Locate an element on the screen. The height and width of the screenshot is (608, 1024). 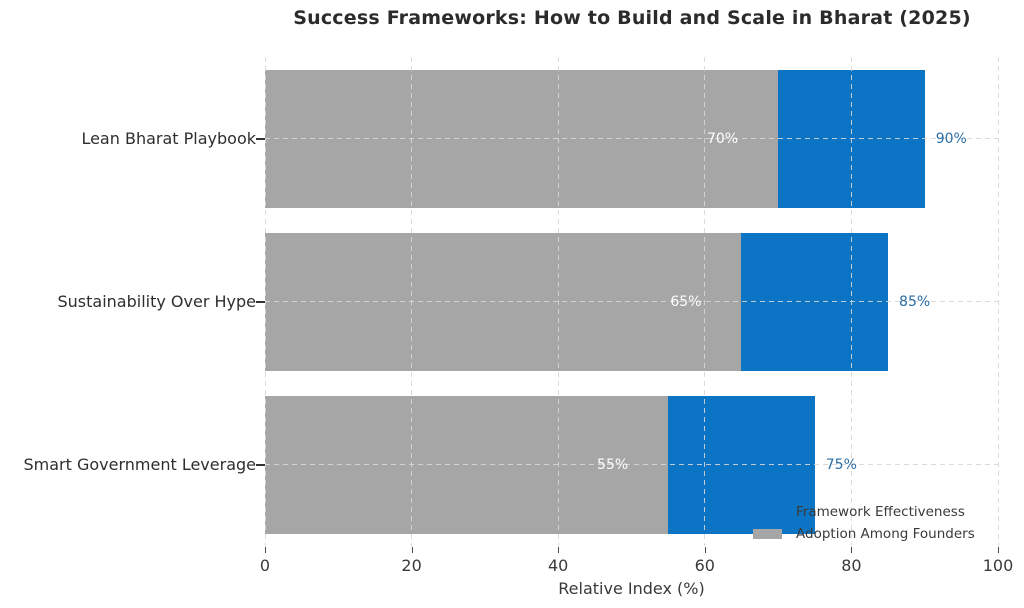
gridline-vertical is located at coordinates (998, 301).